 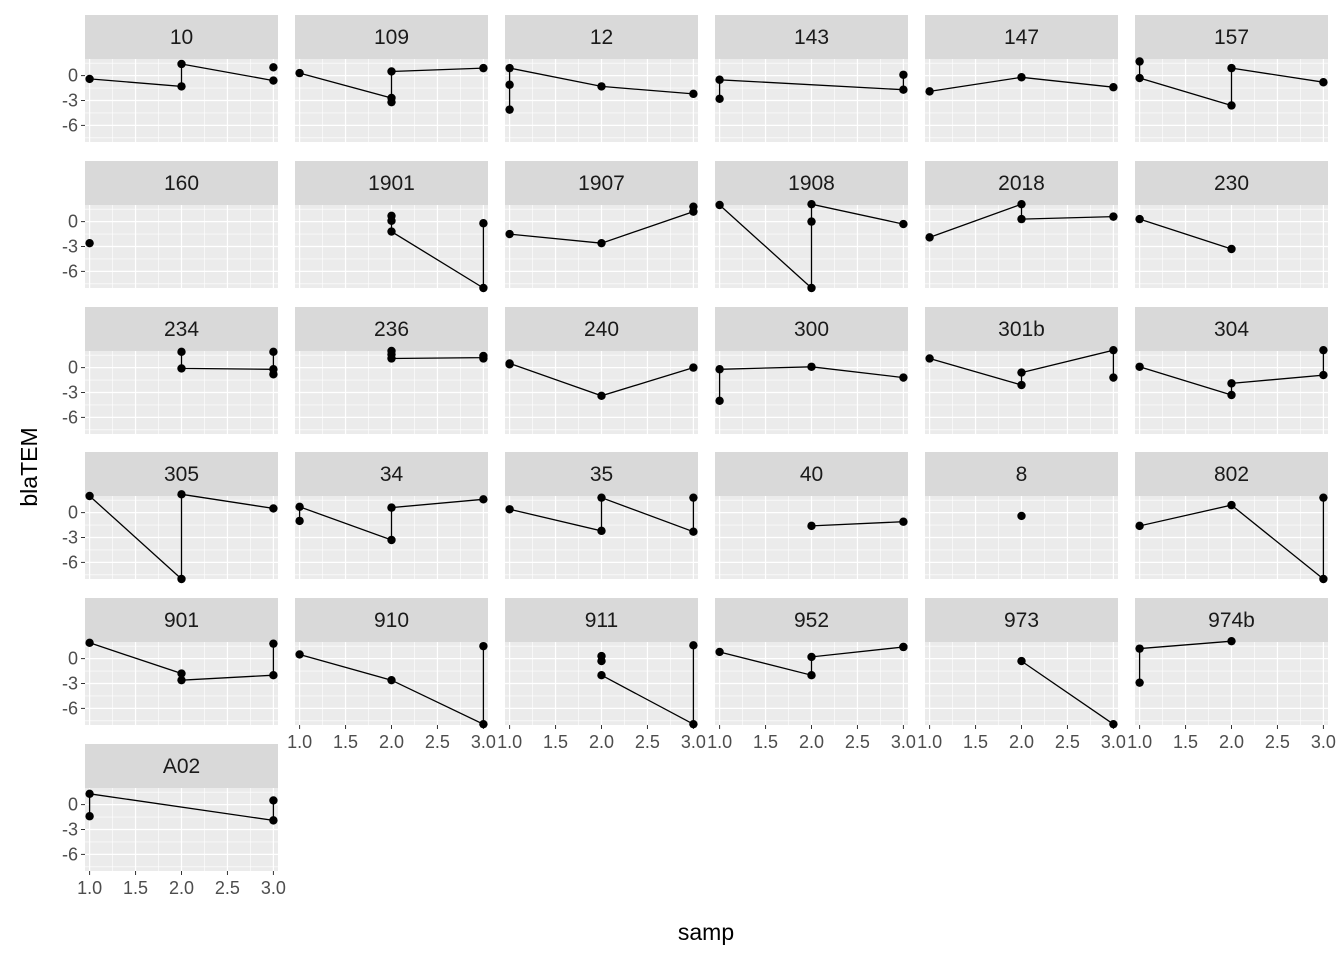 What do you see at coordinates (601, 329) in the screenshot?
I see `facet-strip-label: 240` at bounding box center [601, 329].